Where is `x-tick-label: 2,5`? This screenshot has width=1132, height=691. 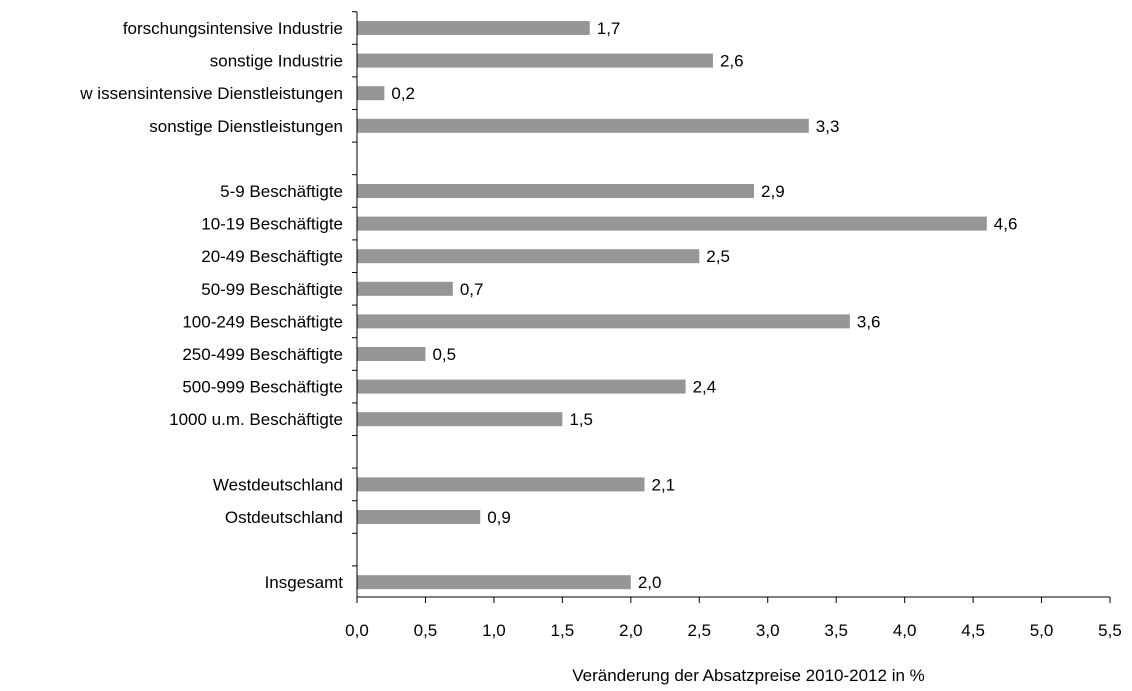
x-tick-label: 2,5 is located at coordinates (699, 630).